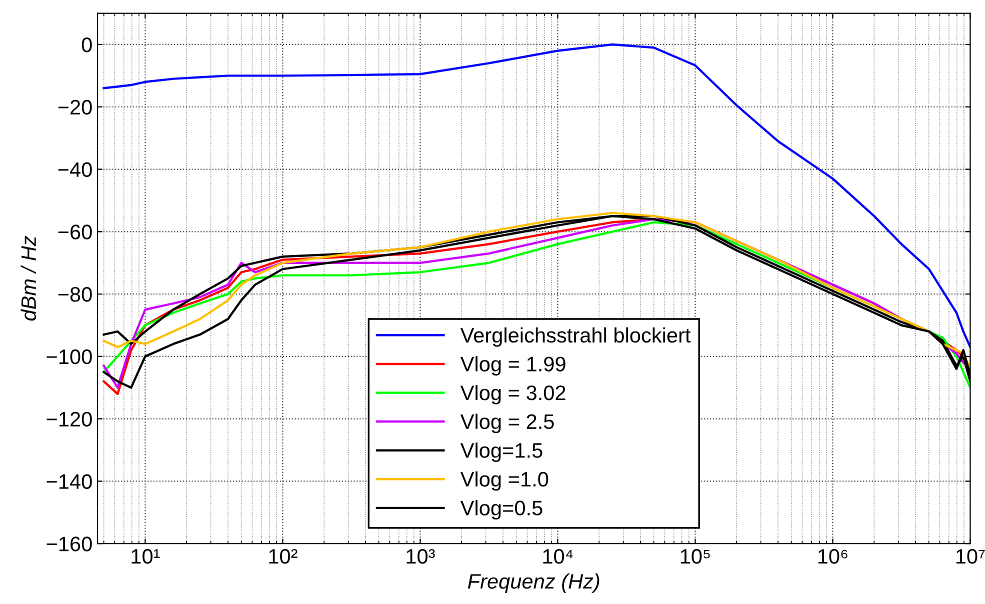 Image resolution: width=985 pixels, height=604 pixels. Describe the element at coordinates (69, 481) in the screenshot. I see `y-tick-label: −140` at that location.